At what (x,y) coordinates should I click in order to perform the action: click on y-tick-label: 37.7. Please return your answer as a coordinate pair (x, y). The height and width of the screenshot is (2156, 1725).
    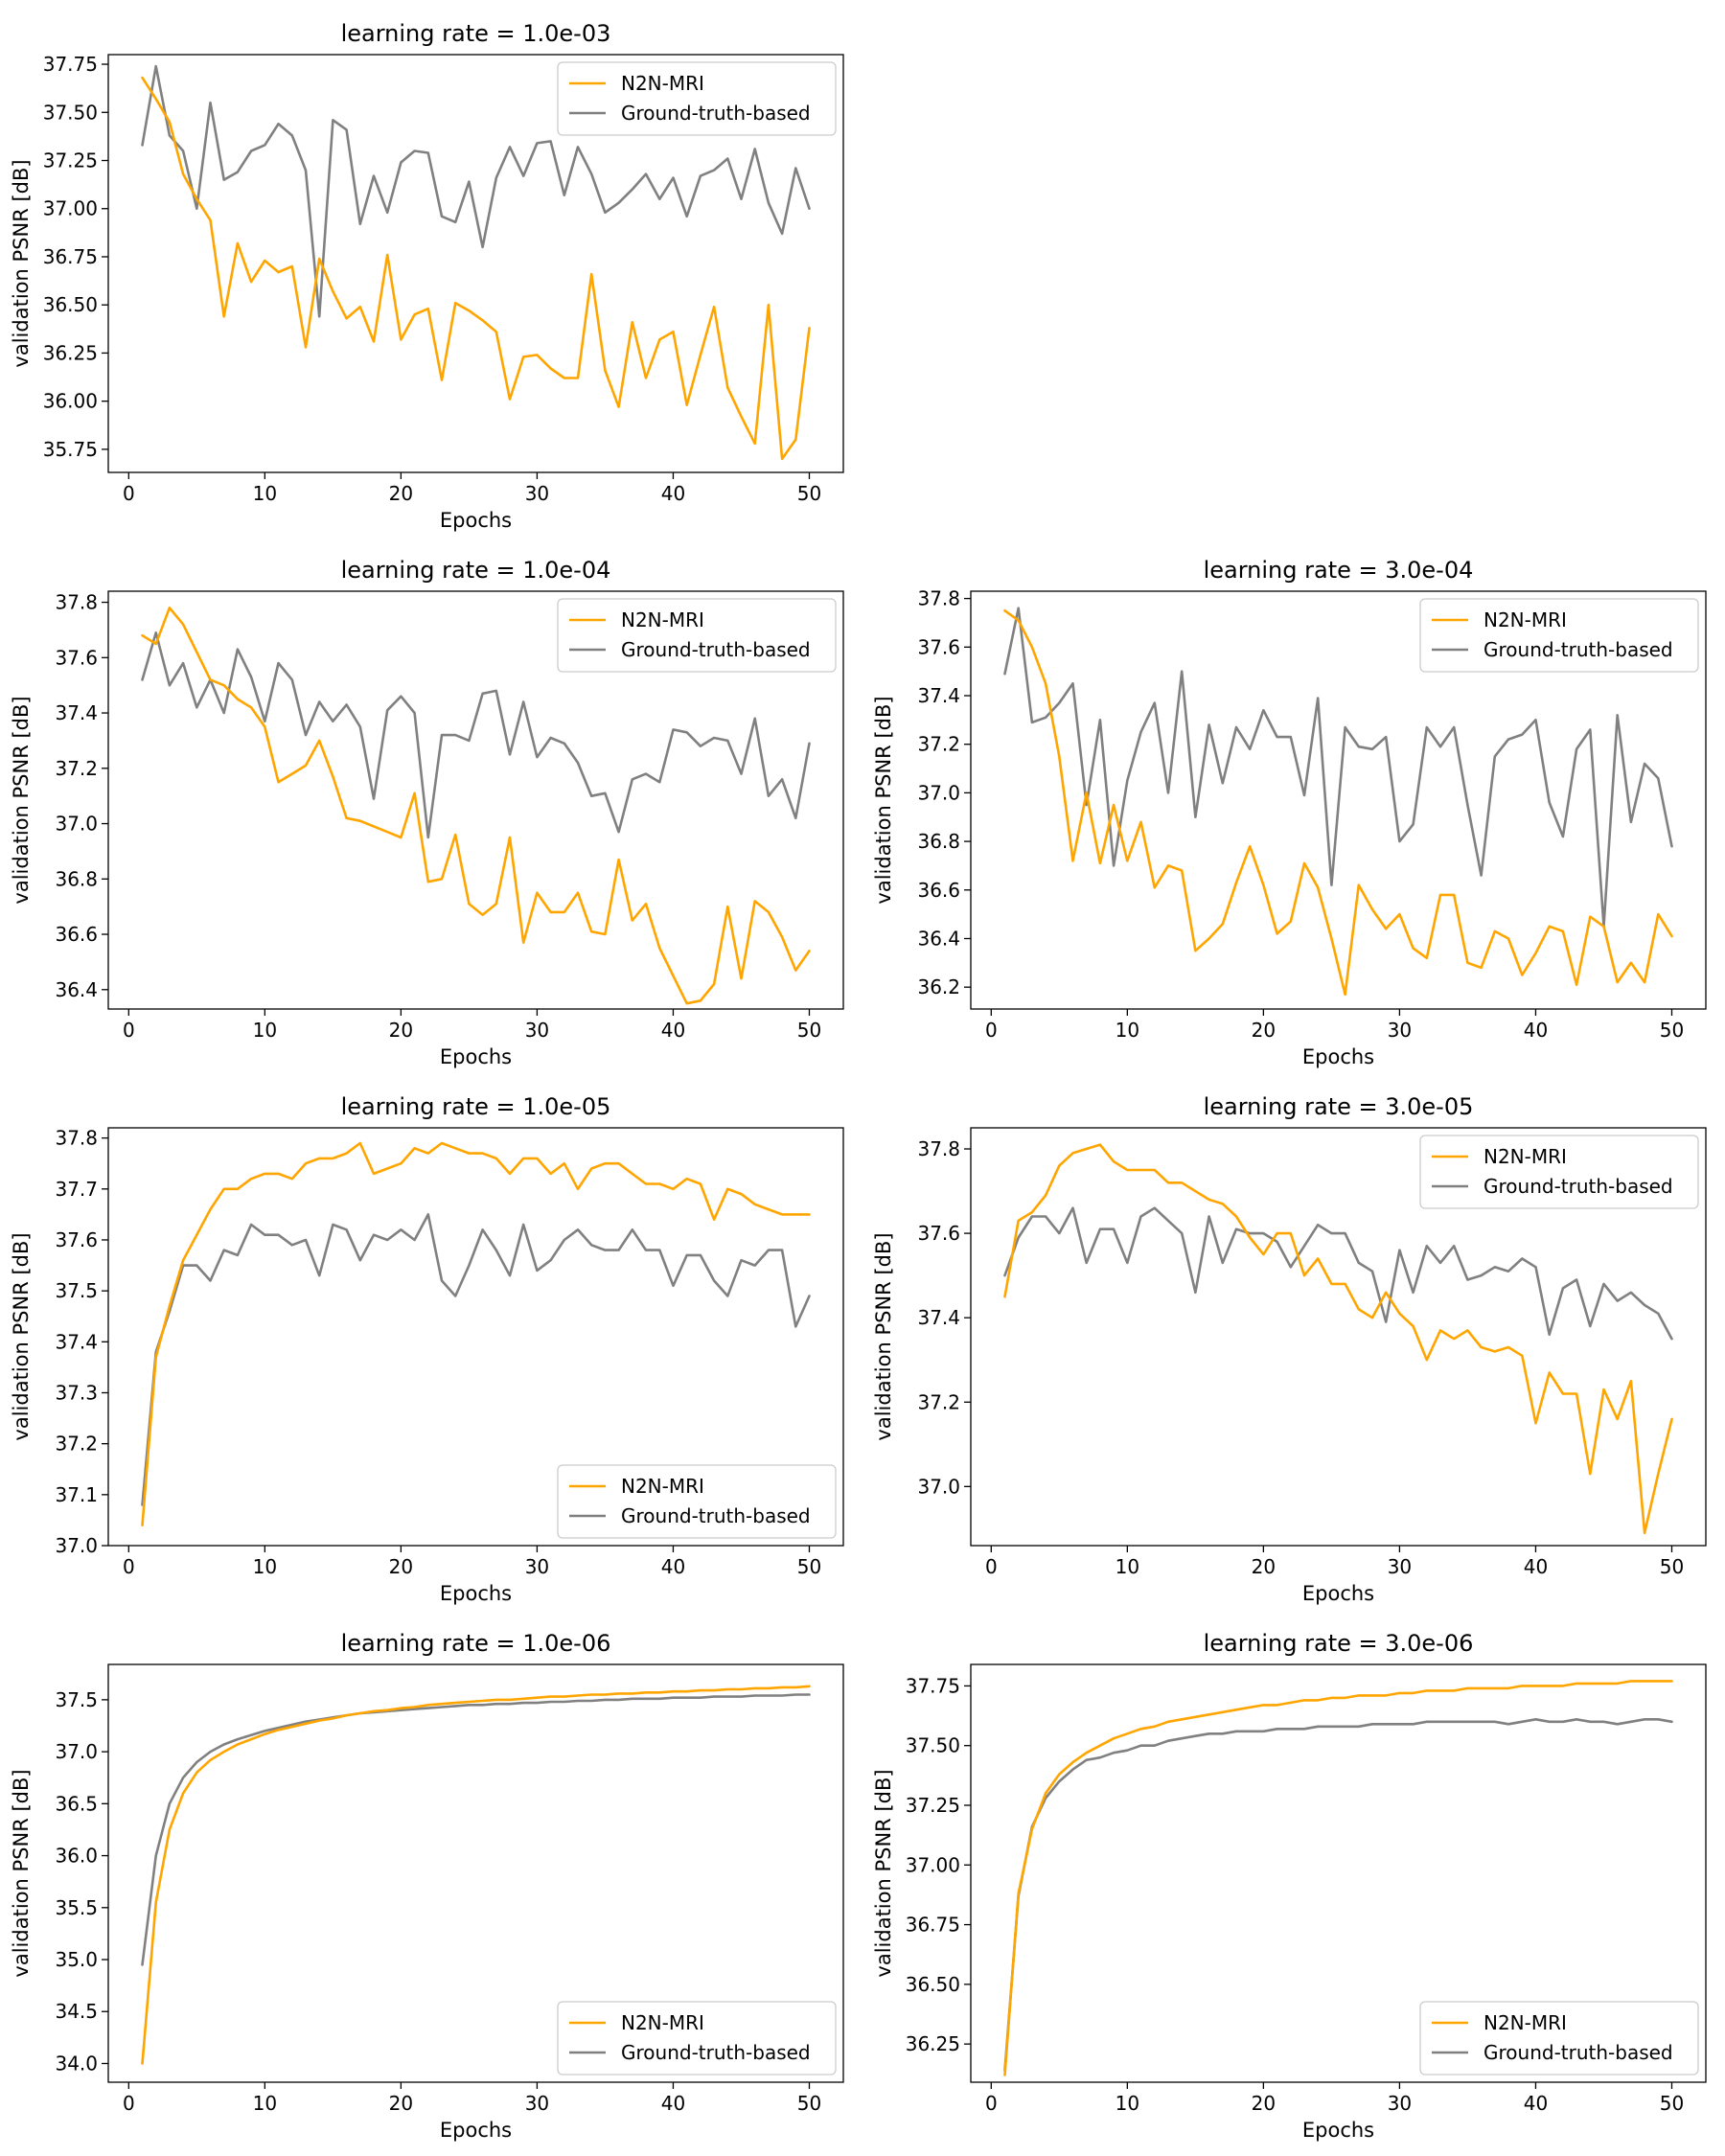
    Looking at the image, I should click on (76, 1189).